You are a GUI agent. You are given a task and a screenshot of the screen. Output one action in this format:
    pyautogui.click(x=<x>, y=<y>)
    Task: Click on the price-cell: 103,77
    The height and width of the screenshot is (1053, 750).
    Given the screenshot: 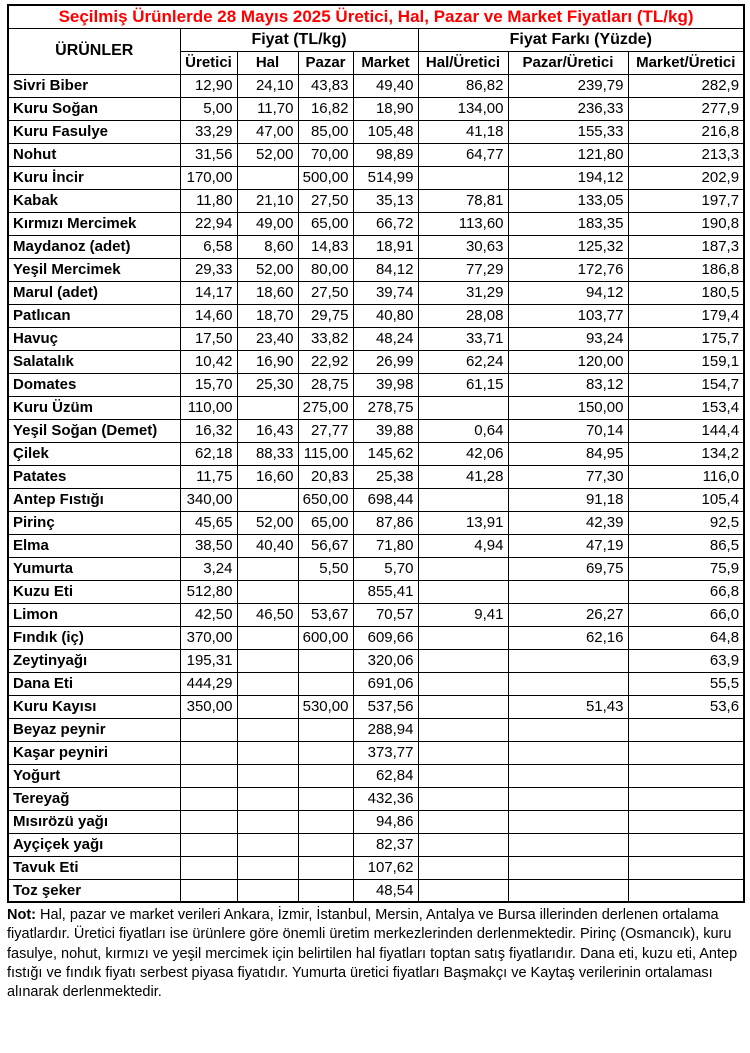 What is the action you would take?
    pyautogui.click(x=568, y=315)
    